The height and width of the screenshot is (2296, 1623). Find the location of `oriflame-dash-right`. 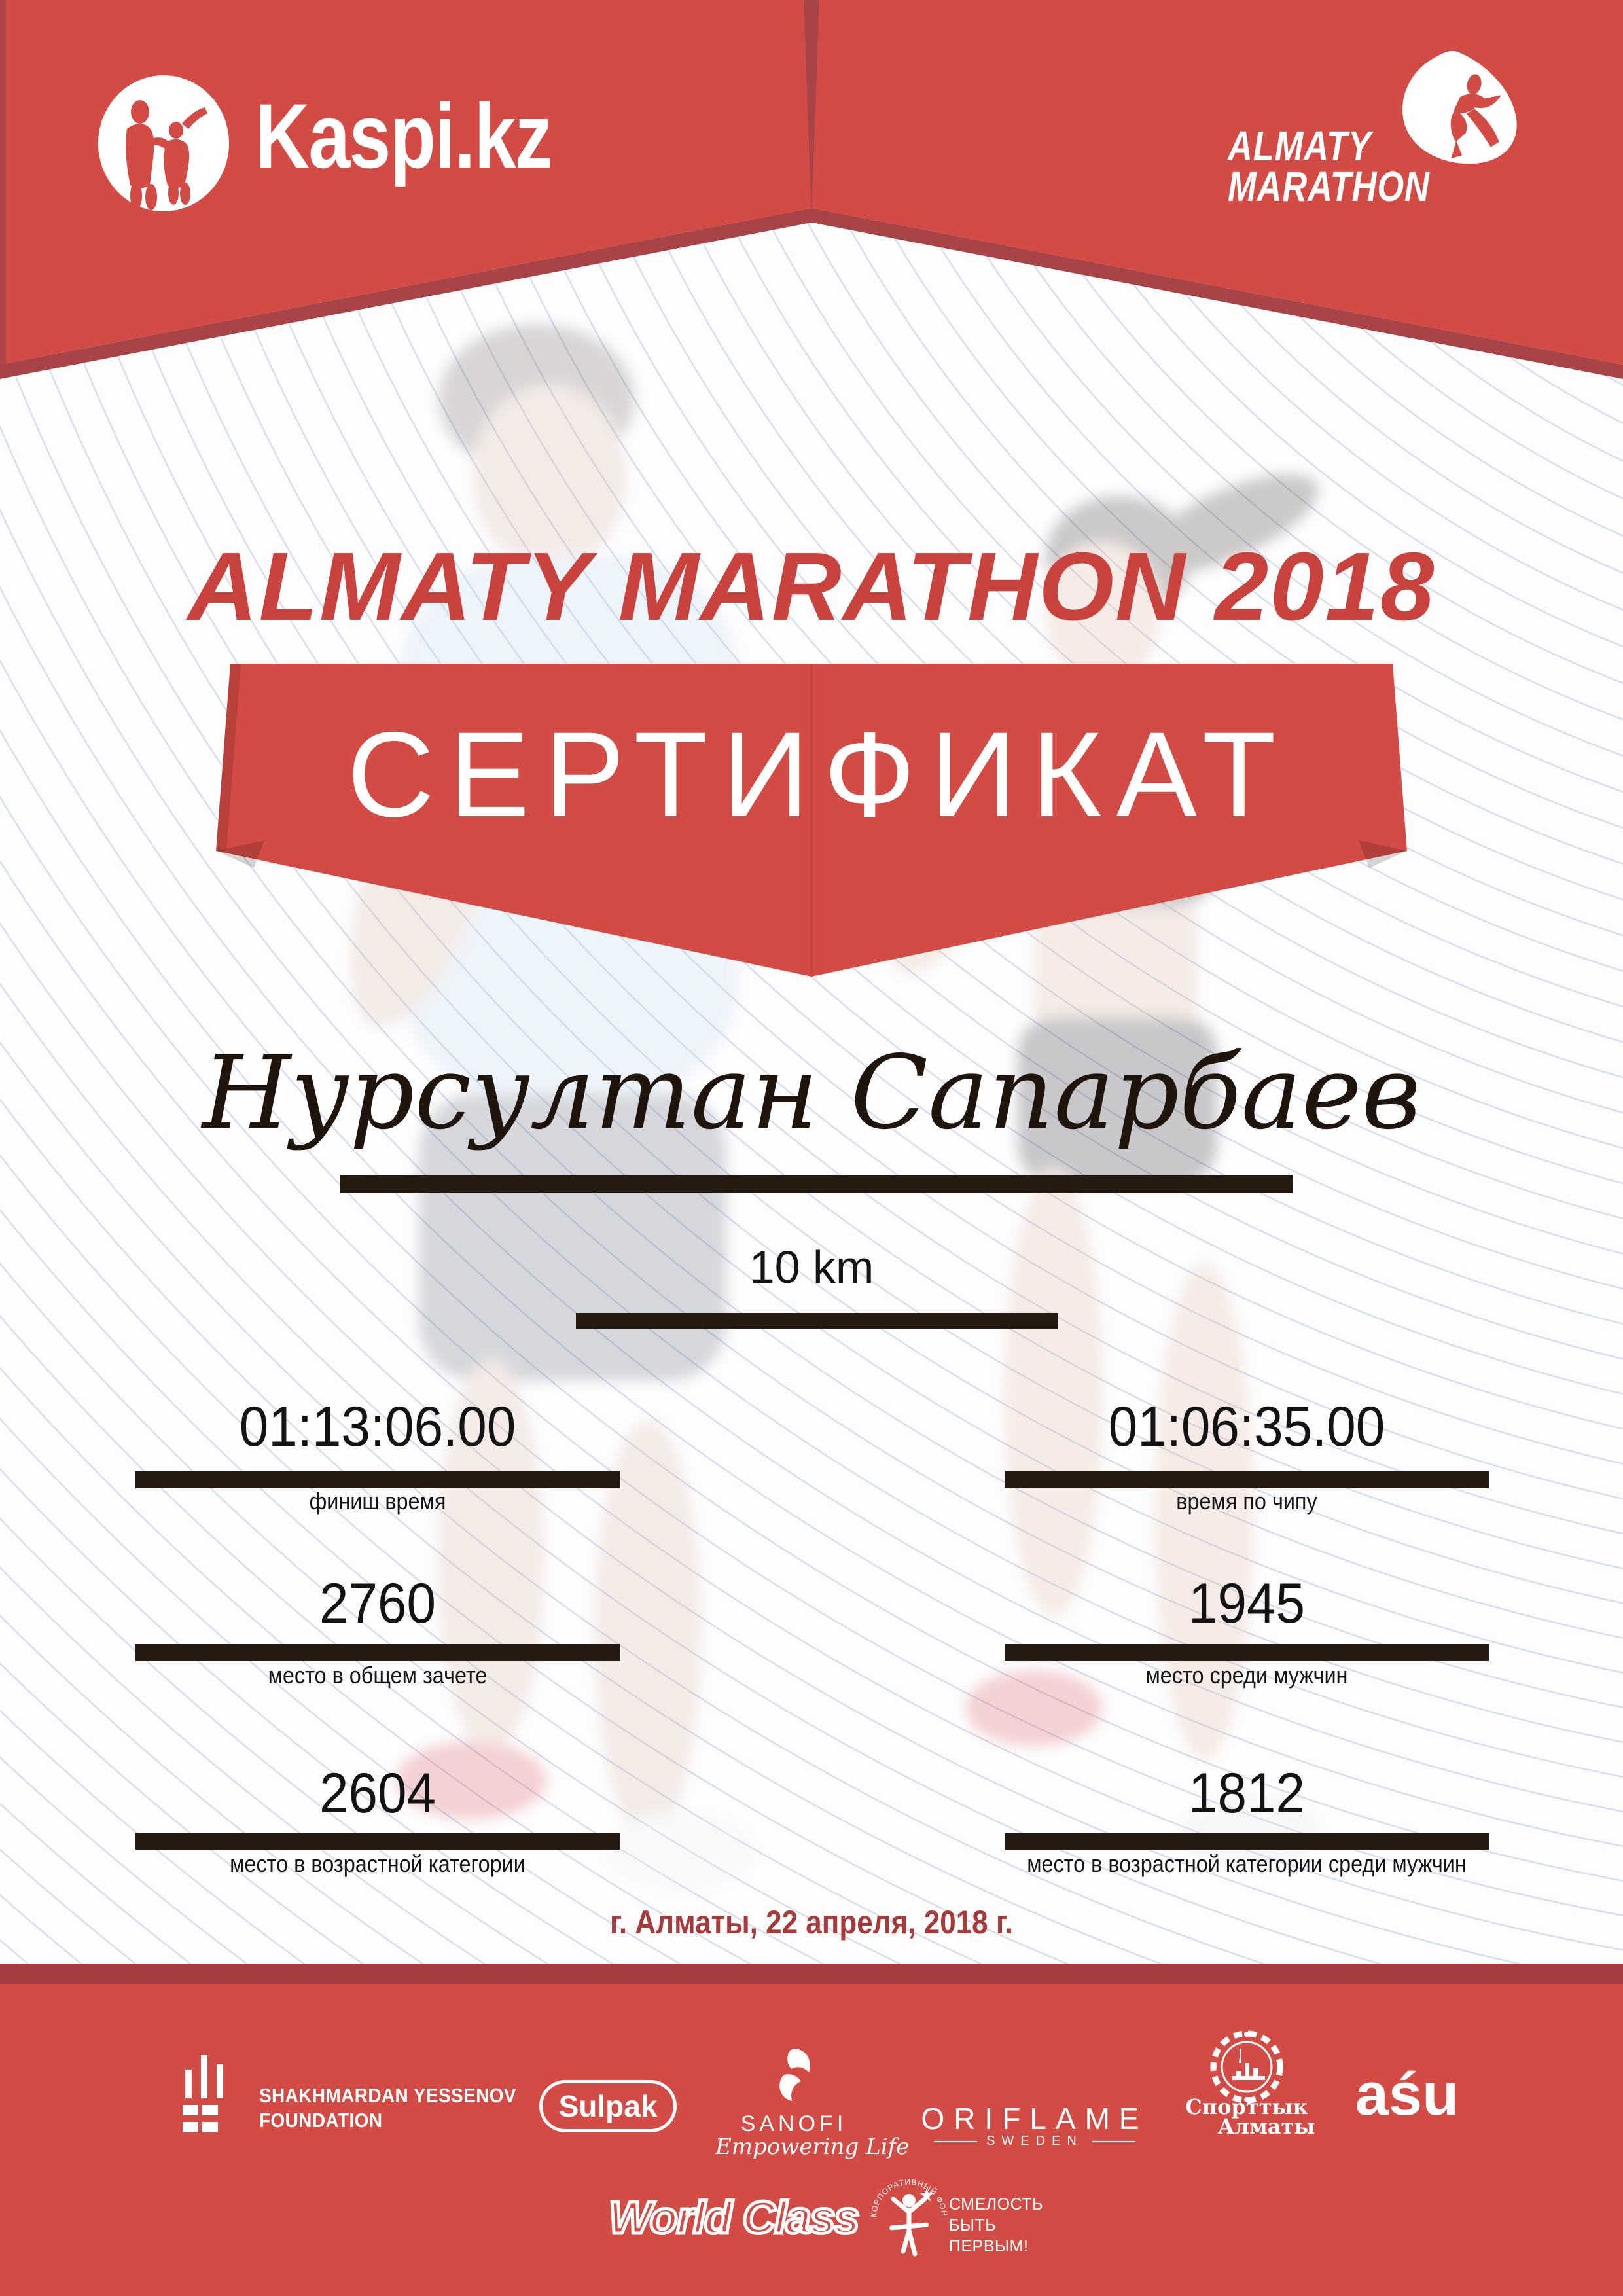

oriflame-dash-right is located at coordinates (1113, 2141).